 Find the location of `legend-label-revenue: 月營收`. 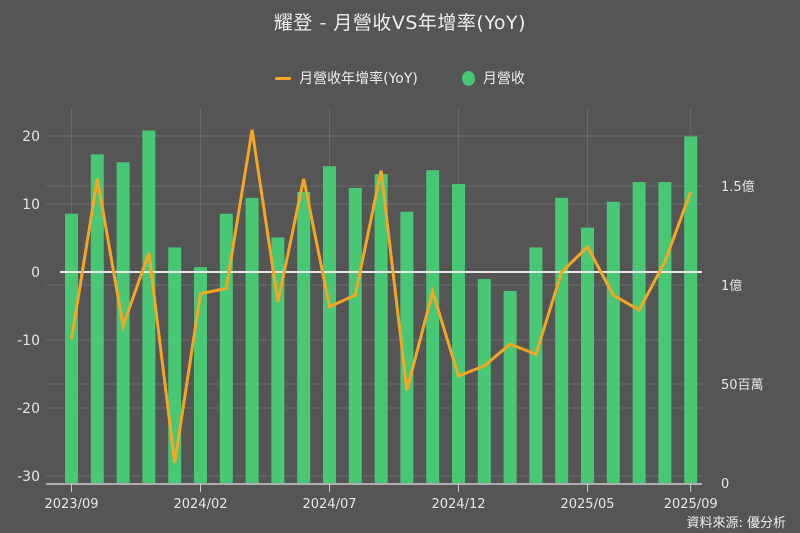

legend-label-revenue: 月營收 is located at coordinates (503, 79).